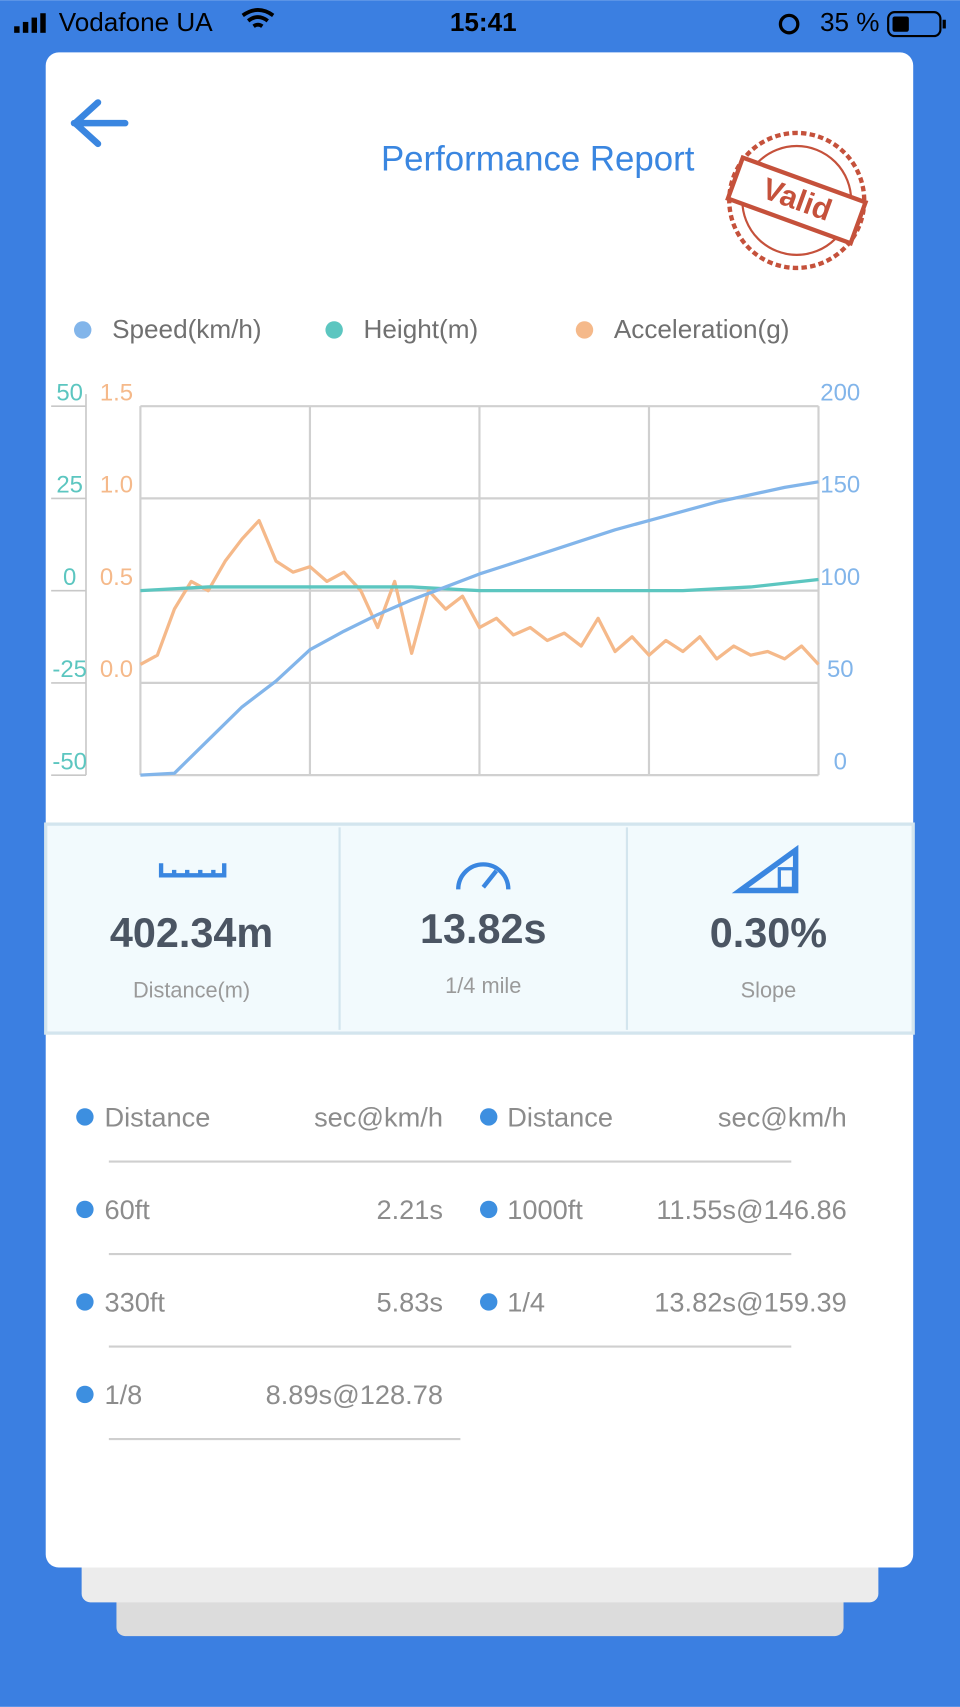  Describe the element at coordinates (116, 669) in the screenshot. I see `y3-tick-label: 0.0` at that location.